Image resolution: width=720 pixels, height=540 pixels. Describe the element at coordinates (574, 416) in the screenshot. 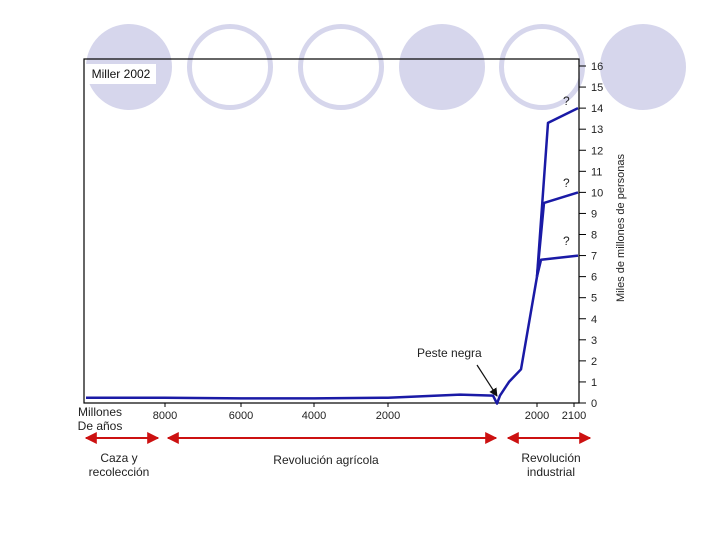

I see `x-tick-label: 2100` at that location.